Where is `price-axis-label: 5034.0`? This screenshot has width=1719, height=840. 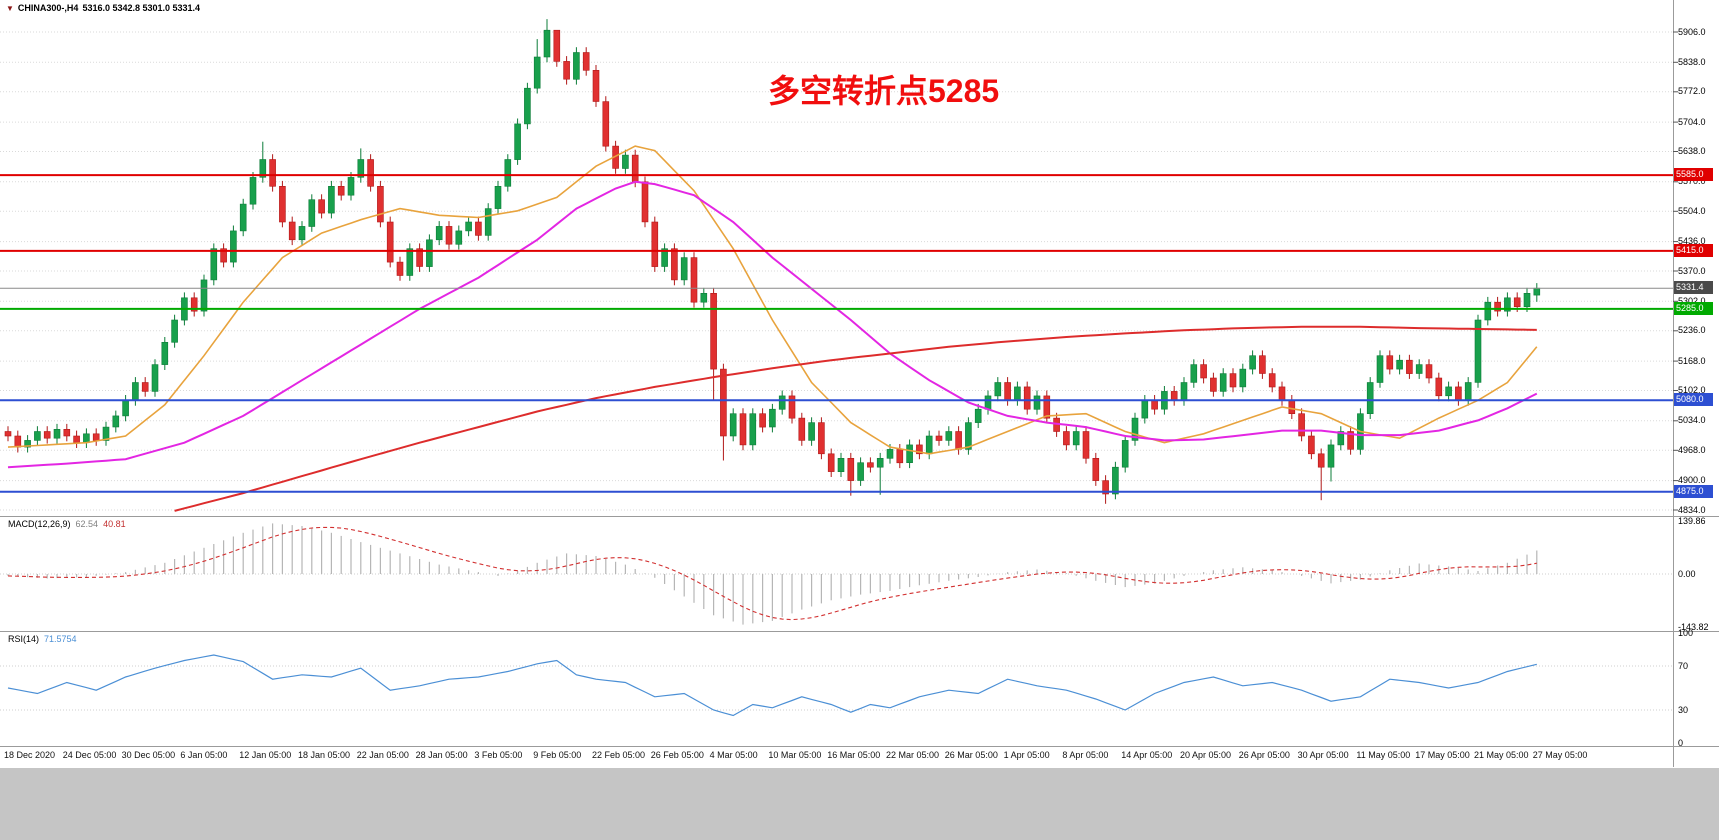
price-axis-label: 5034.0 is located at coordinates (1692, 420).